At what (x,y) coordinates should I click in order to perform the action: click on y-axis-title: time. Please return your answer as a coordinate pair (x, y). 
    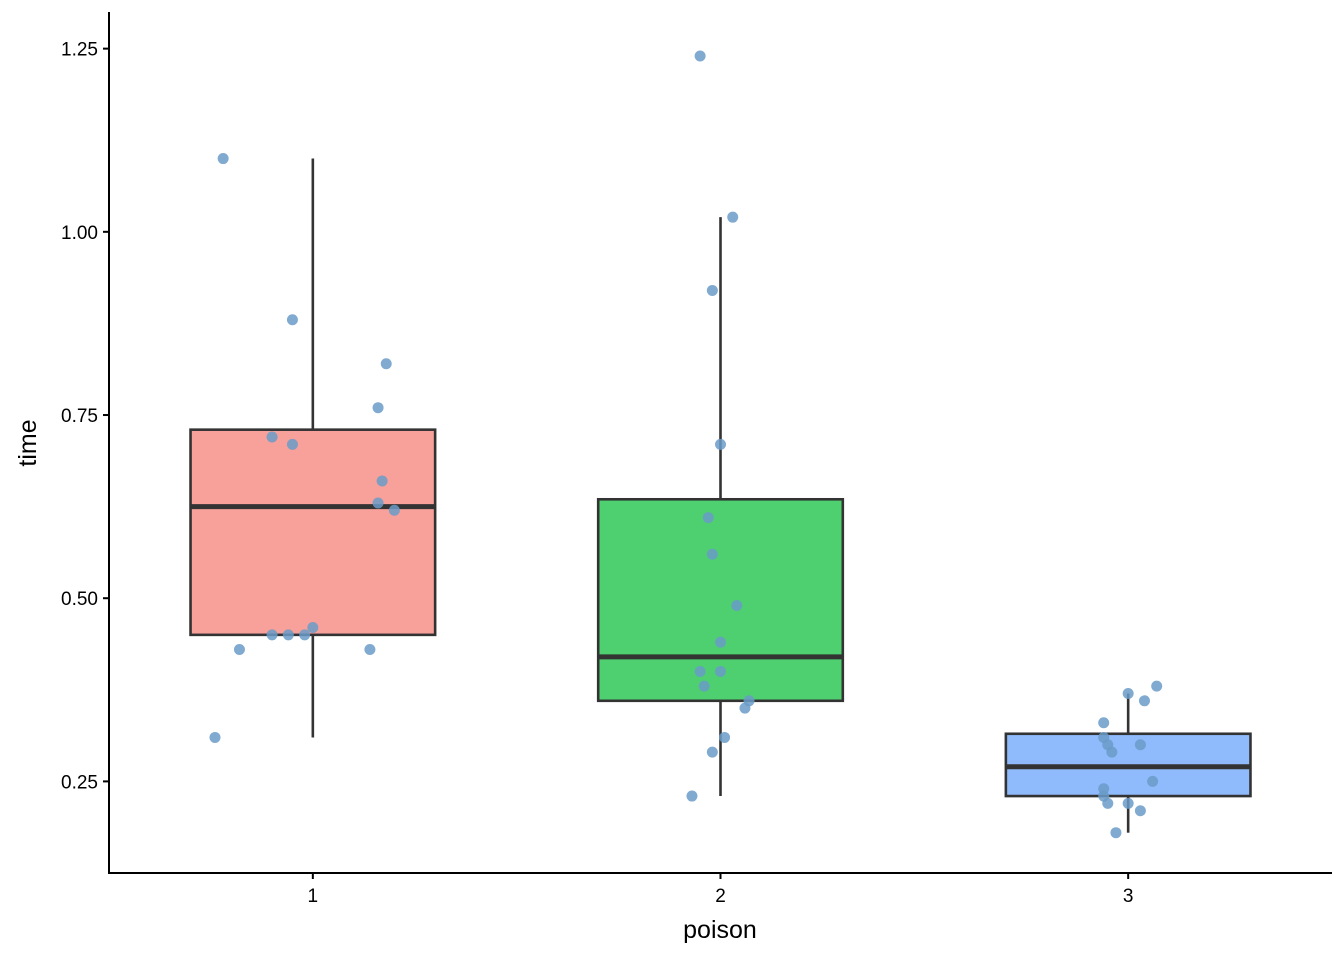
    Looking at the image, I should click on (28, 442).